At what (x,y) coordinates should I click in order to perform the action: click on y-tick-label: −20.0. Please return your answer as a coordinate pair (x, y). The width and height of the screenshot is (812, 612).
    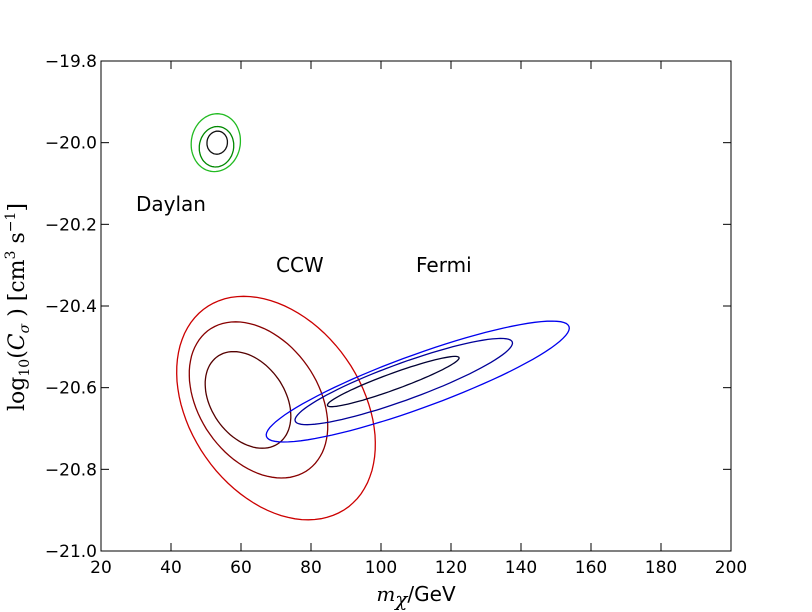
    Looking at the image, I should click on (71, 144).